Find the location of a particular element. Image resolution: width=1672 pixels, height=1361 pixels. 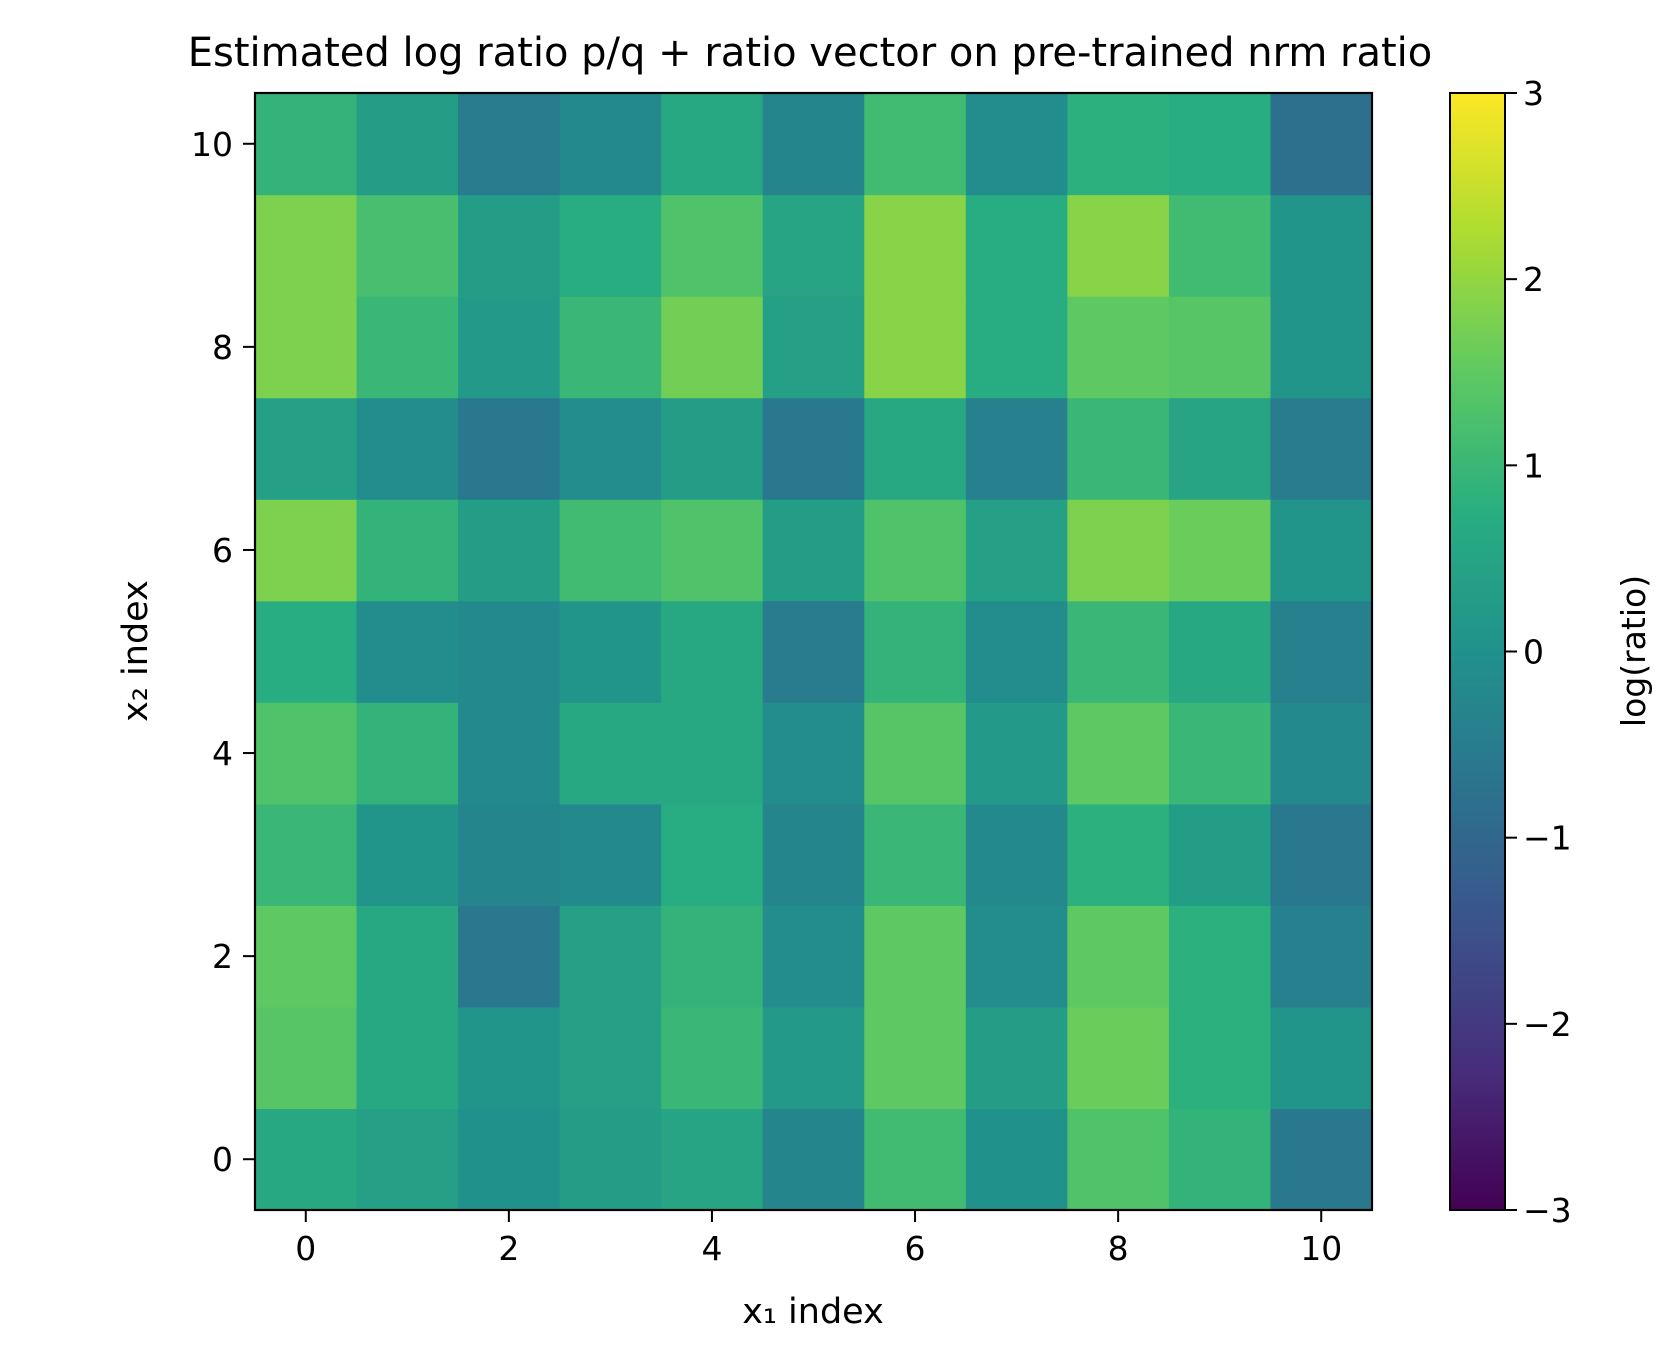

y-tick-label: 8 is located at coordinates (222, 347).